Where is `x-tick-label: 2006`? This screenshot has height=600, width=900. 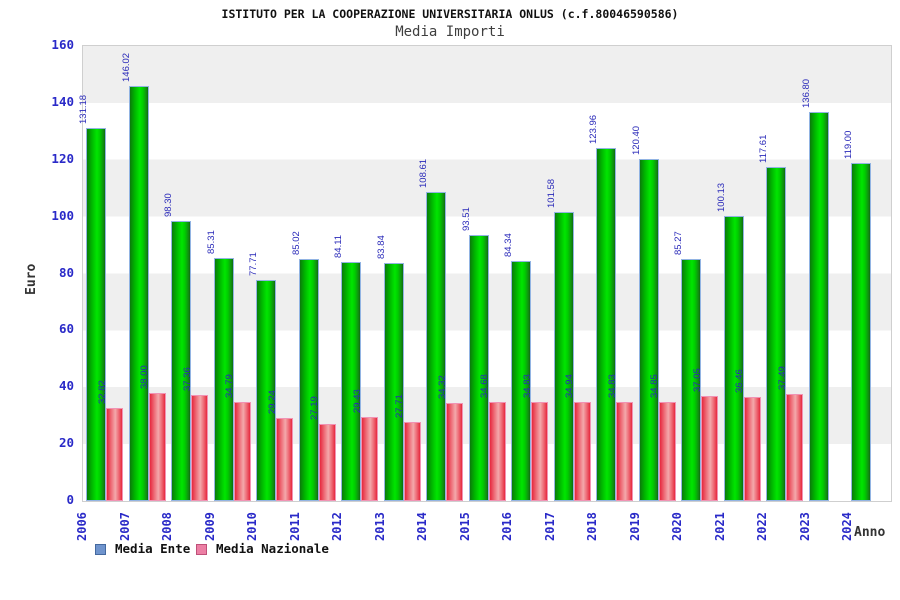
x-tick-label: 2006 is located at coordinates (82, 526).